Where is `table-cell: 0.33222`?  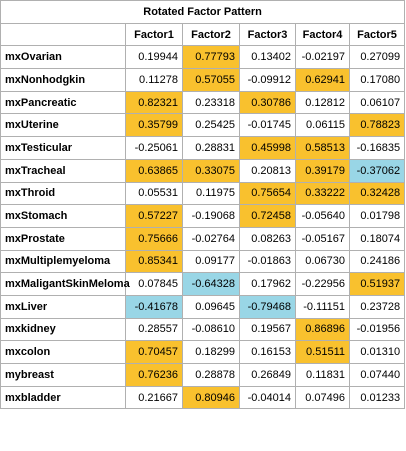
table-cell: 0.33222 is located at coordinates (322, 193).